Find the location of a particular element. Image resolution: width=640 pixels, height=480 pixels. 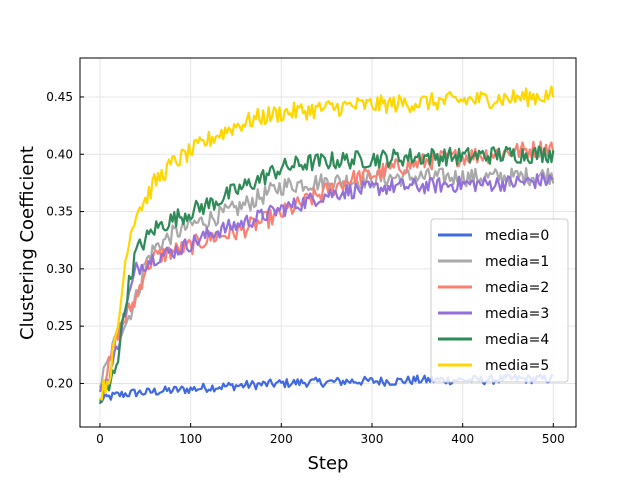

x-tick-label: 200 is located at coordinates (281, 439).